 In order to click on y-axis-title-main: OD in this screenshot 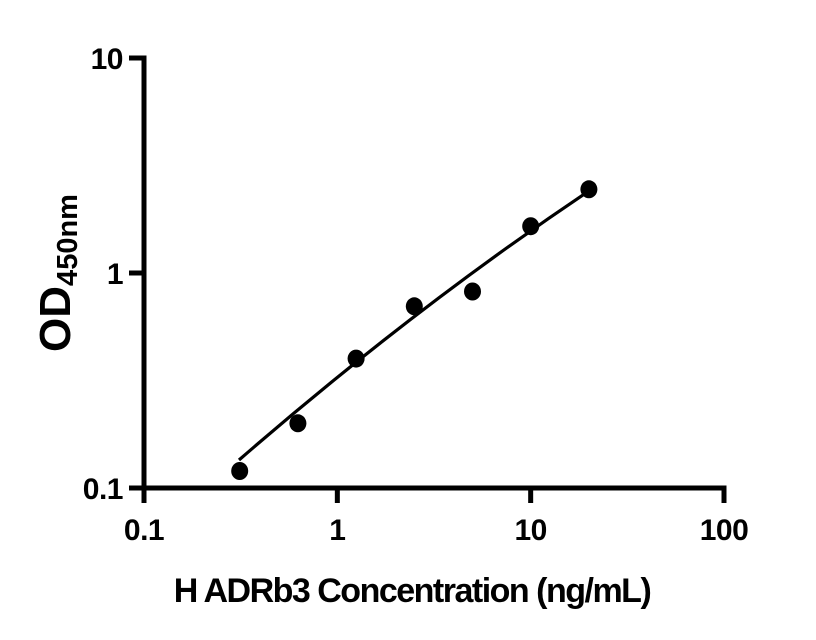, I will do `click(55, 319)`.